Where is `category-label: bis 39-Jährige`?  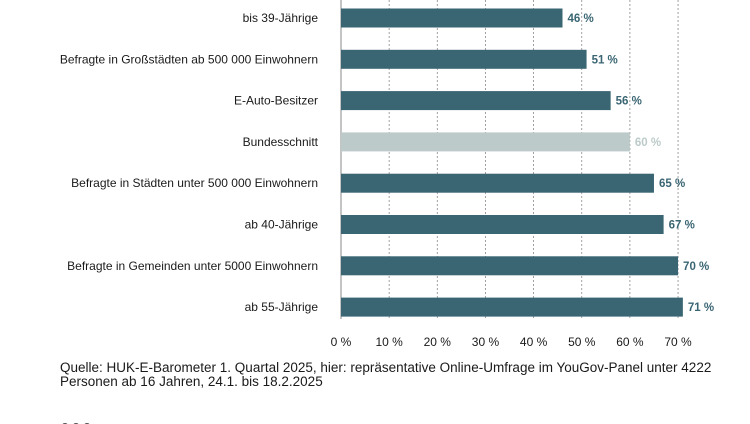 category-label: bis 39-Jährige is located at coordinates (281, 18).